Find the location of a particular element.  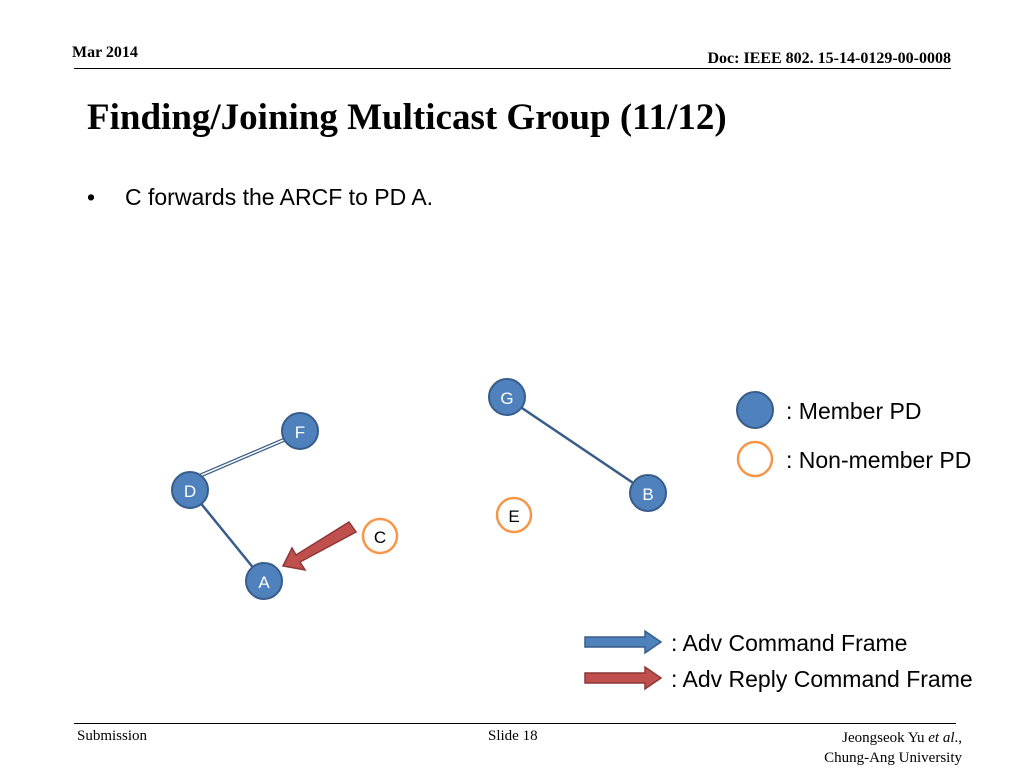

node-d: D is located at coordinates (190, 490).